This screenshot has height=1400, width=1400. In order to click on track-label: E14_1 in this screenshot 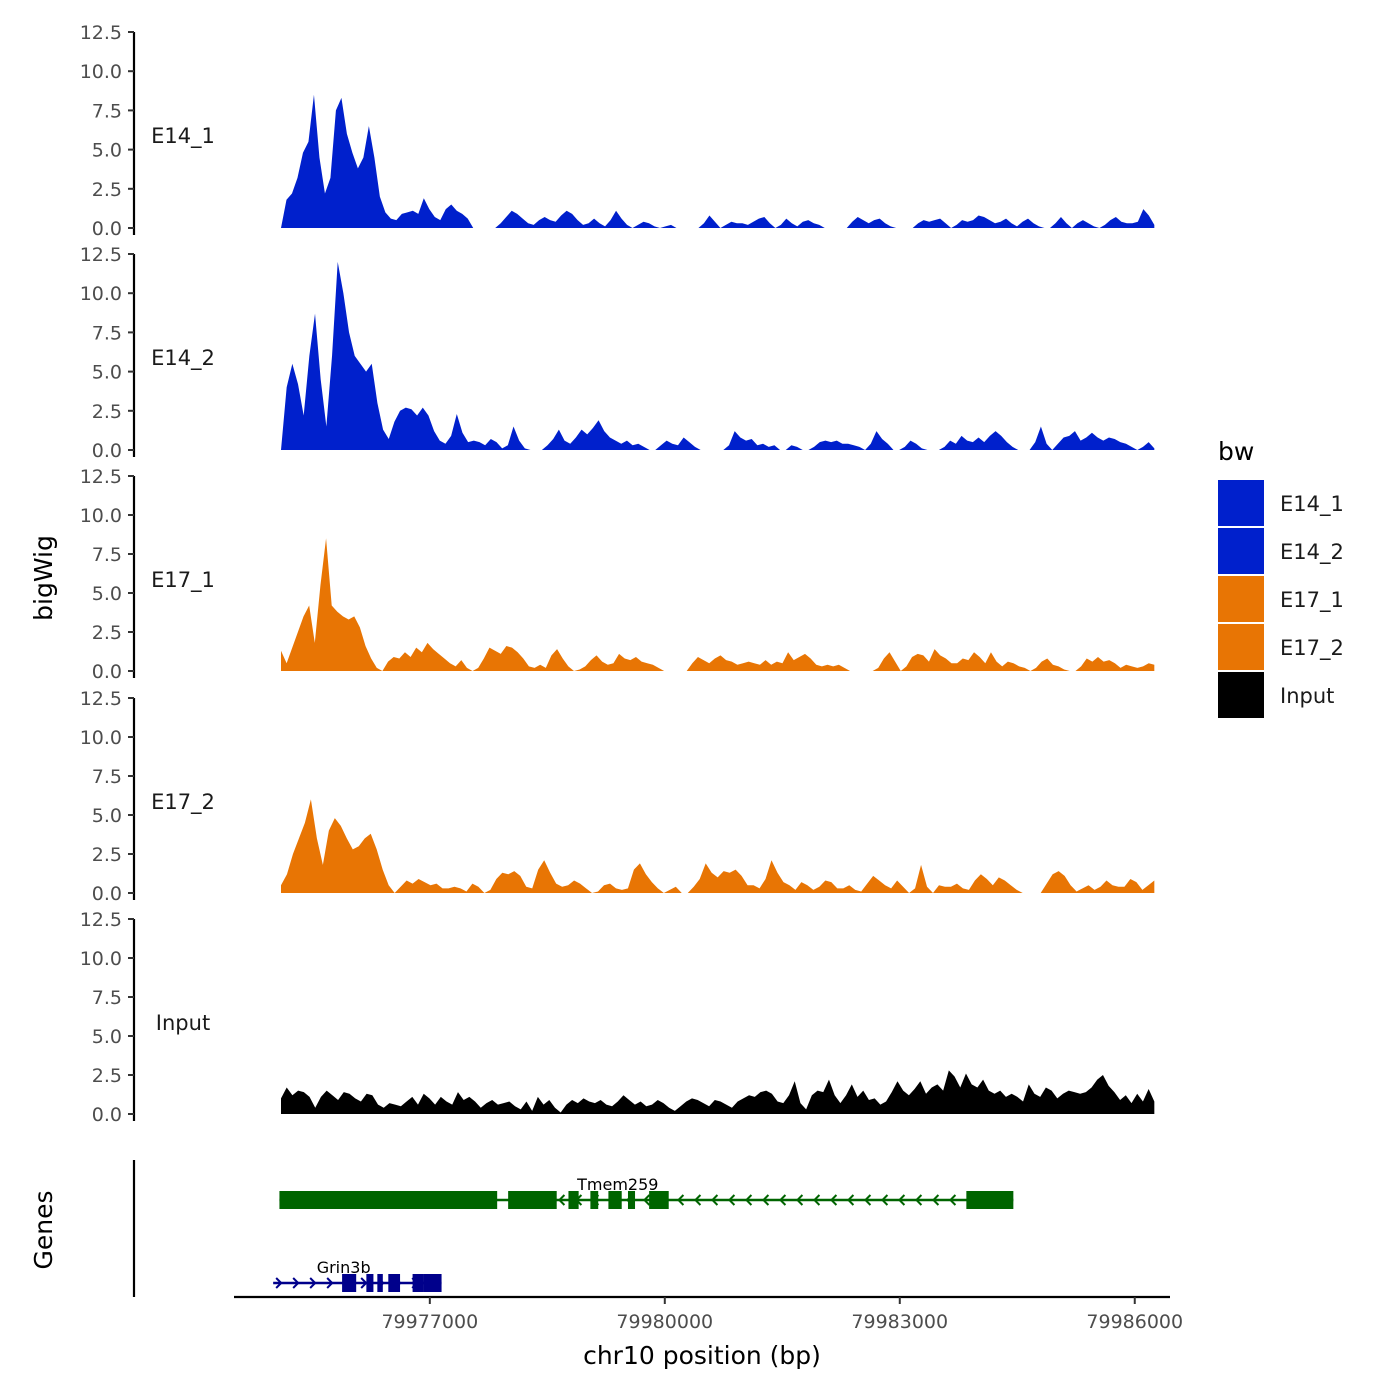, I will do `click(183, 136)`.